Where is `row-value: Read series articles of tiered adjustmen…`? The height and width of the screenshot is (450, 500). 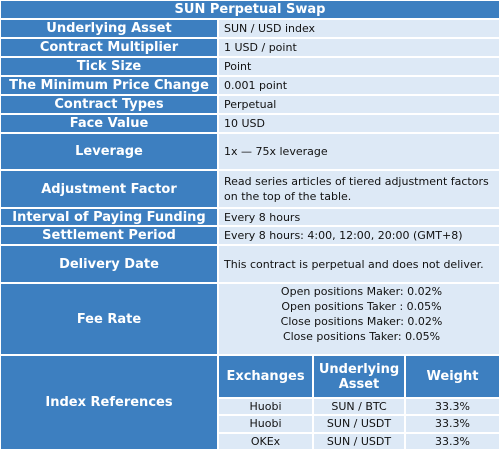 row-value: Read series articles of tiered adjustmen… is located at coordinates (359, 189).